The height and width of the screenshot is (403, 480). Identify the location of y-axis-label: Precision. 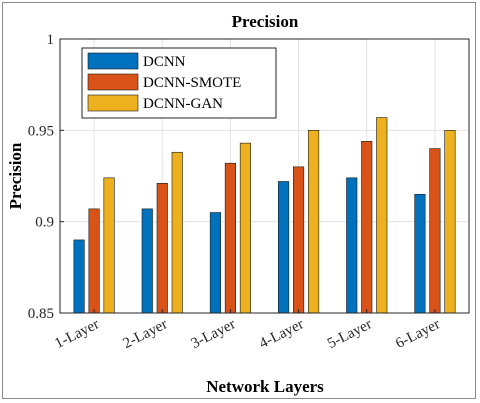
(15, 175).